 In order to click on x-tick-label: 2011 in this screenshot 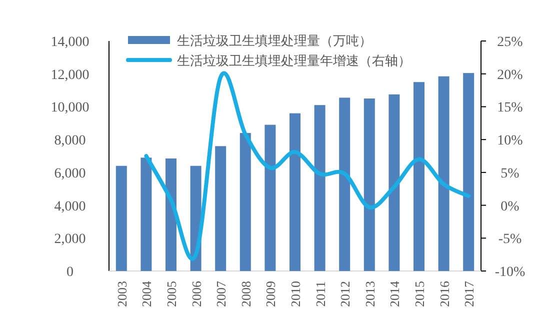, I will do `click(320, 294)`.